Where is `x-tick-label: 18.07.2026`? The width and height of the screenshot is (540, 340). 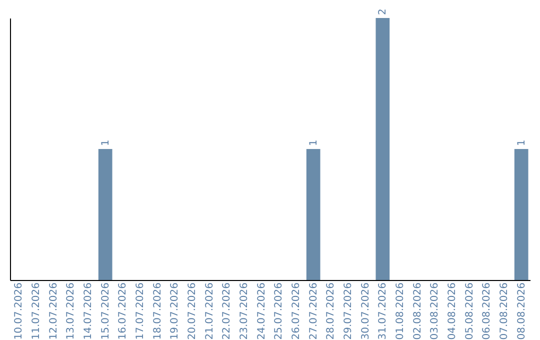 x-tick-label: 18.07.2026 is located at coordinates (158, 311).